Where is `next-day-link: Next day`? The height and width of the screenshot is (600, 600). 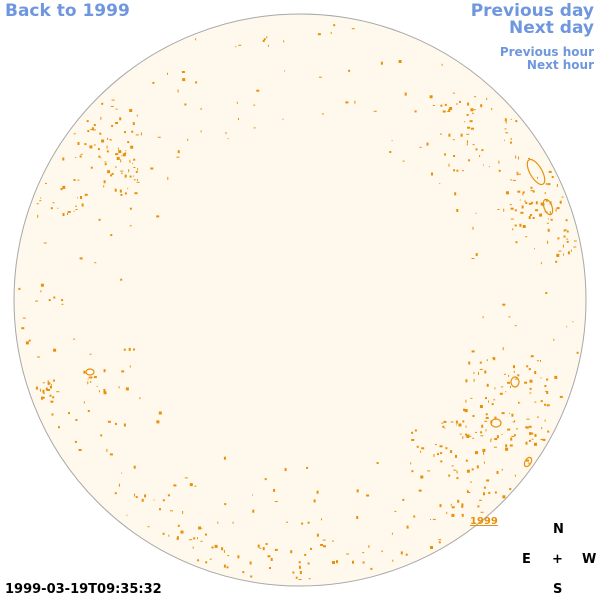
next-day-link: Next day is located at coordinates (551, 28).